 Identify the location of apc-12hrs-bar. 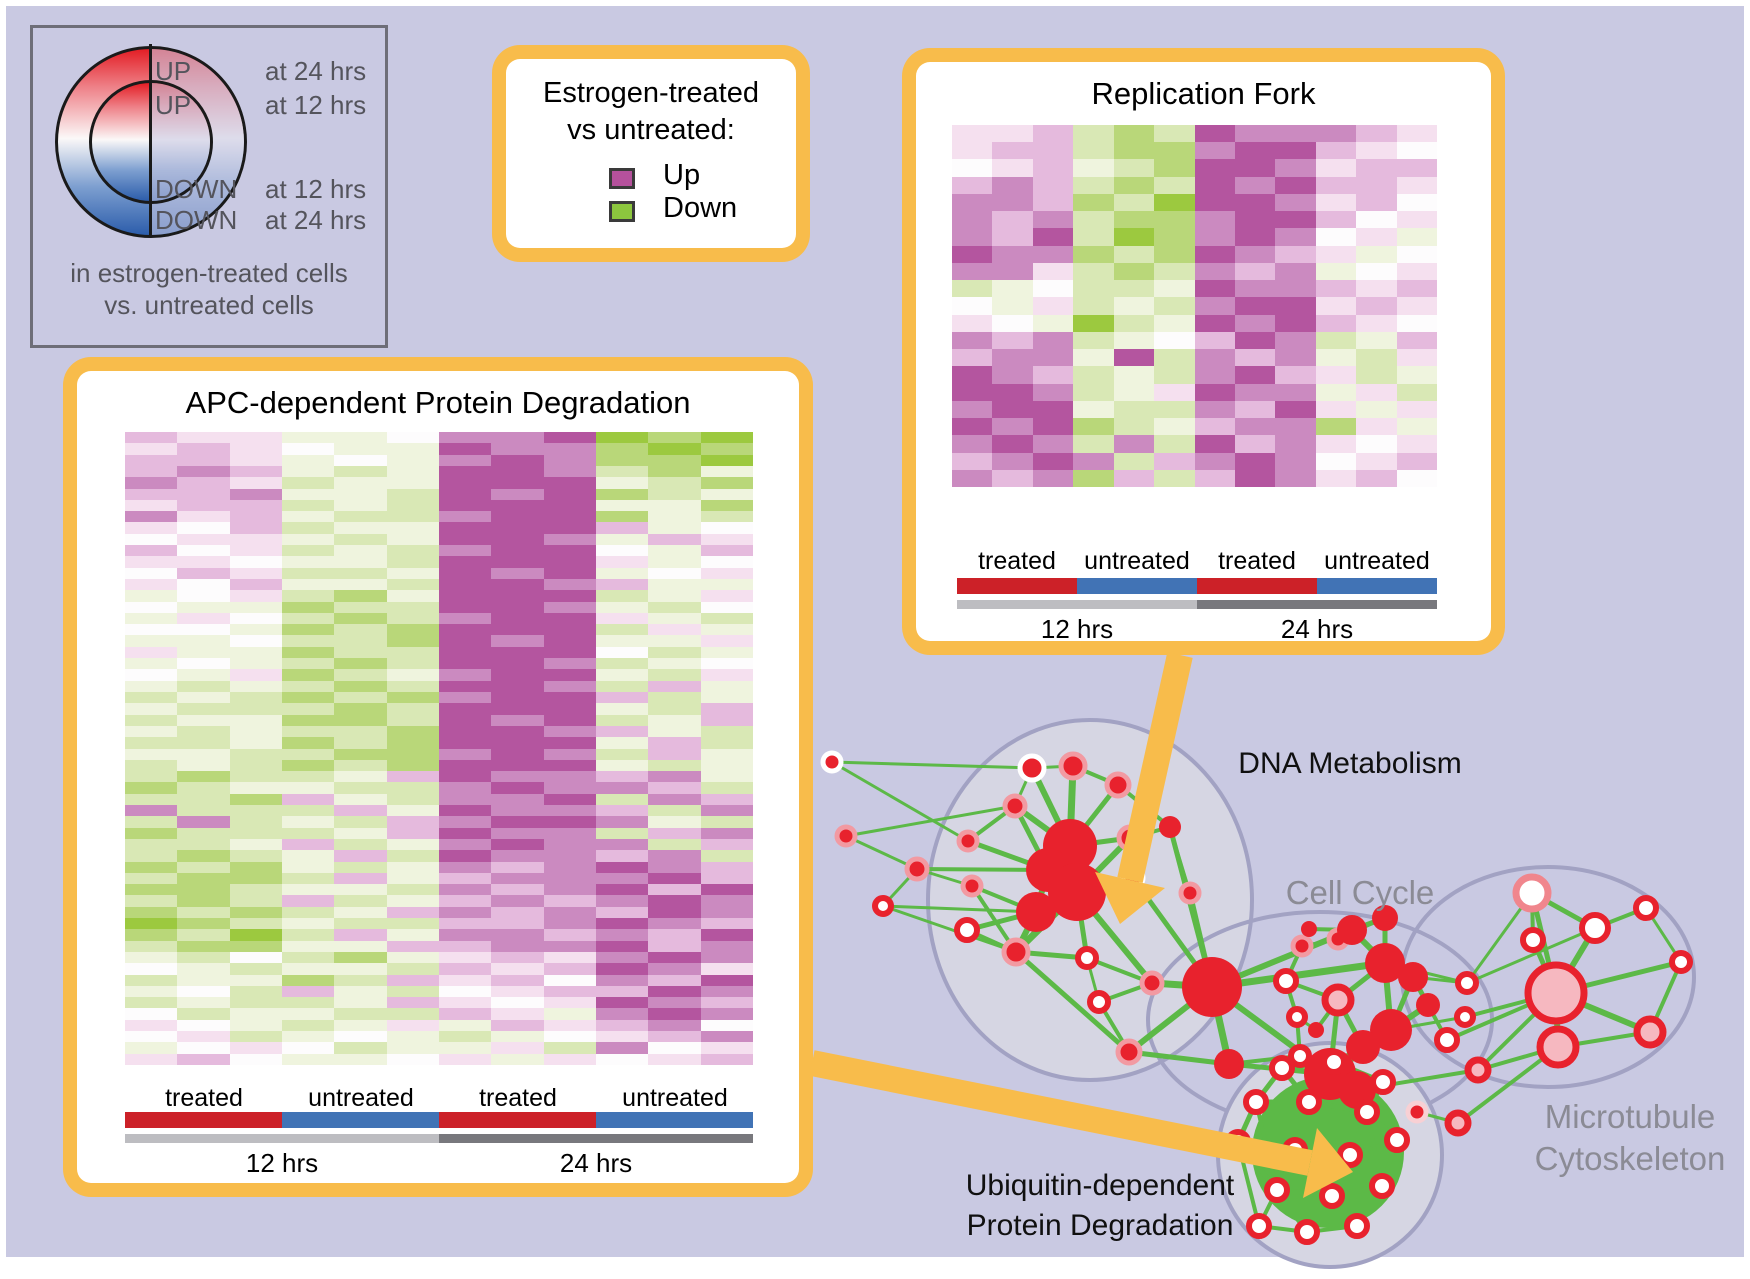
(282, 1138).